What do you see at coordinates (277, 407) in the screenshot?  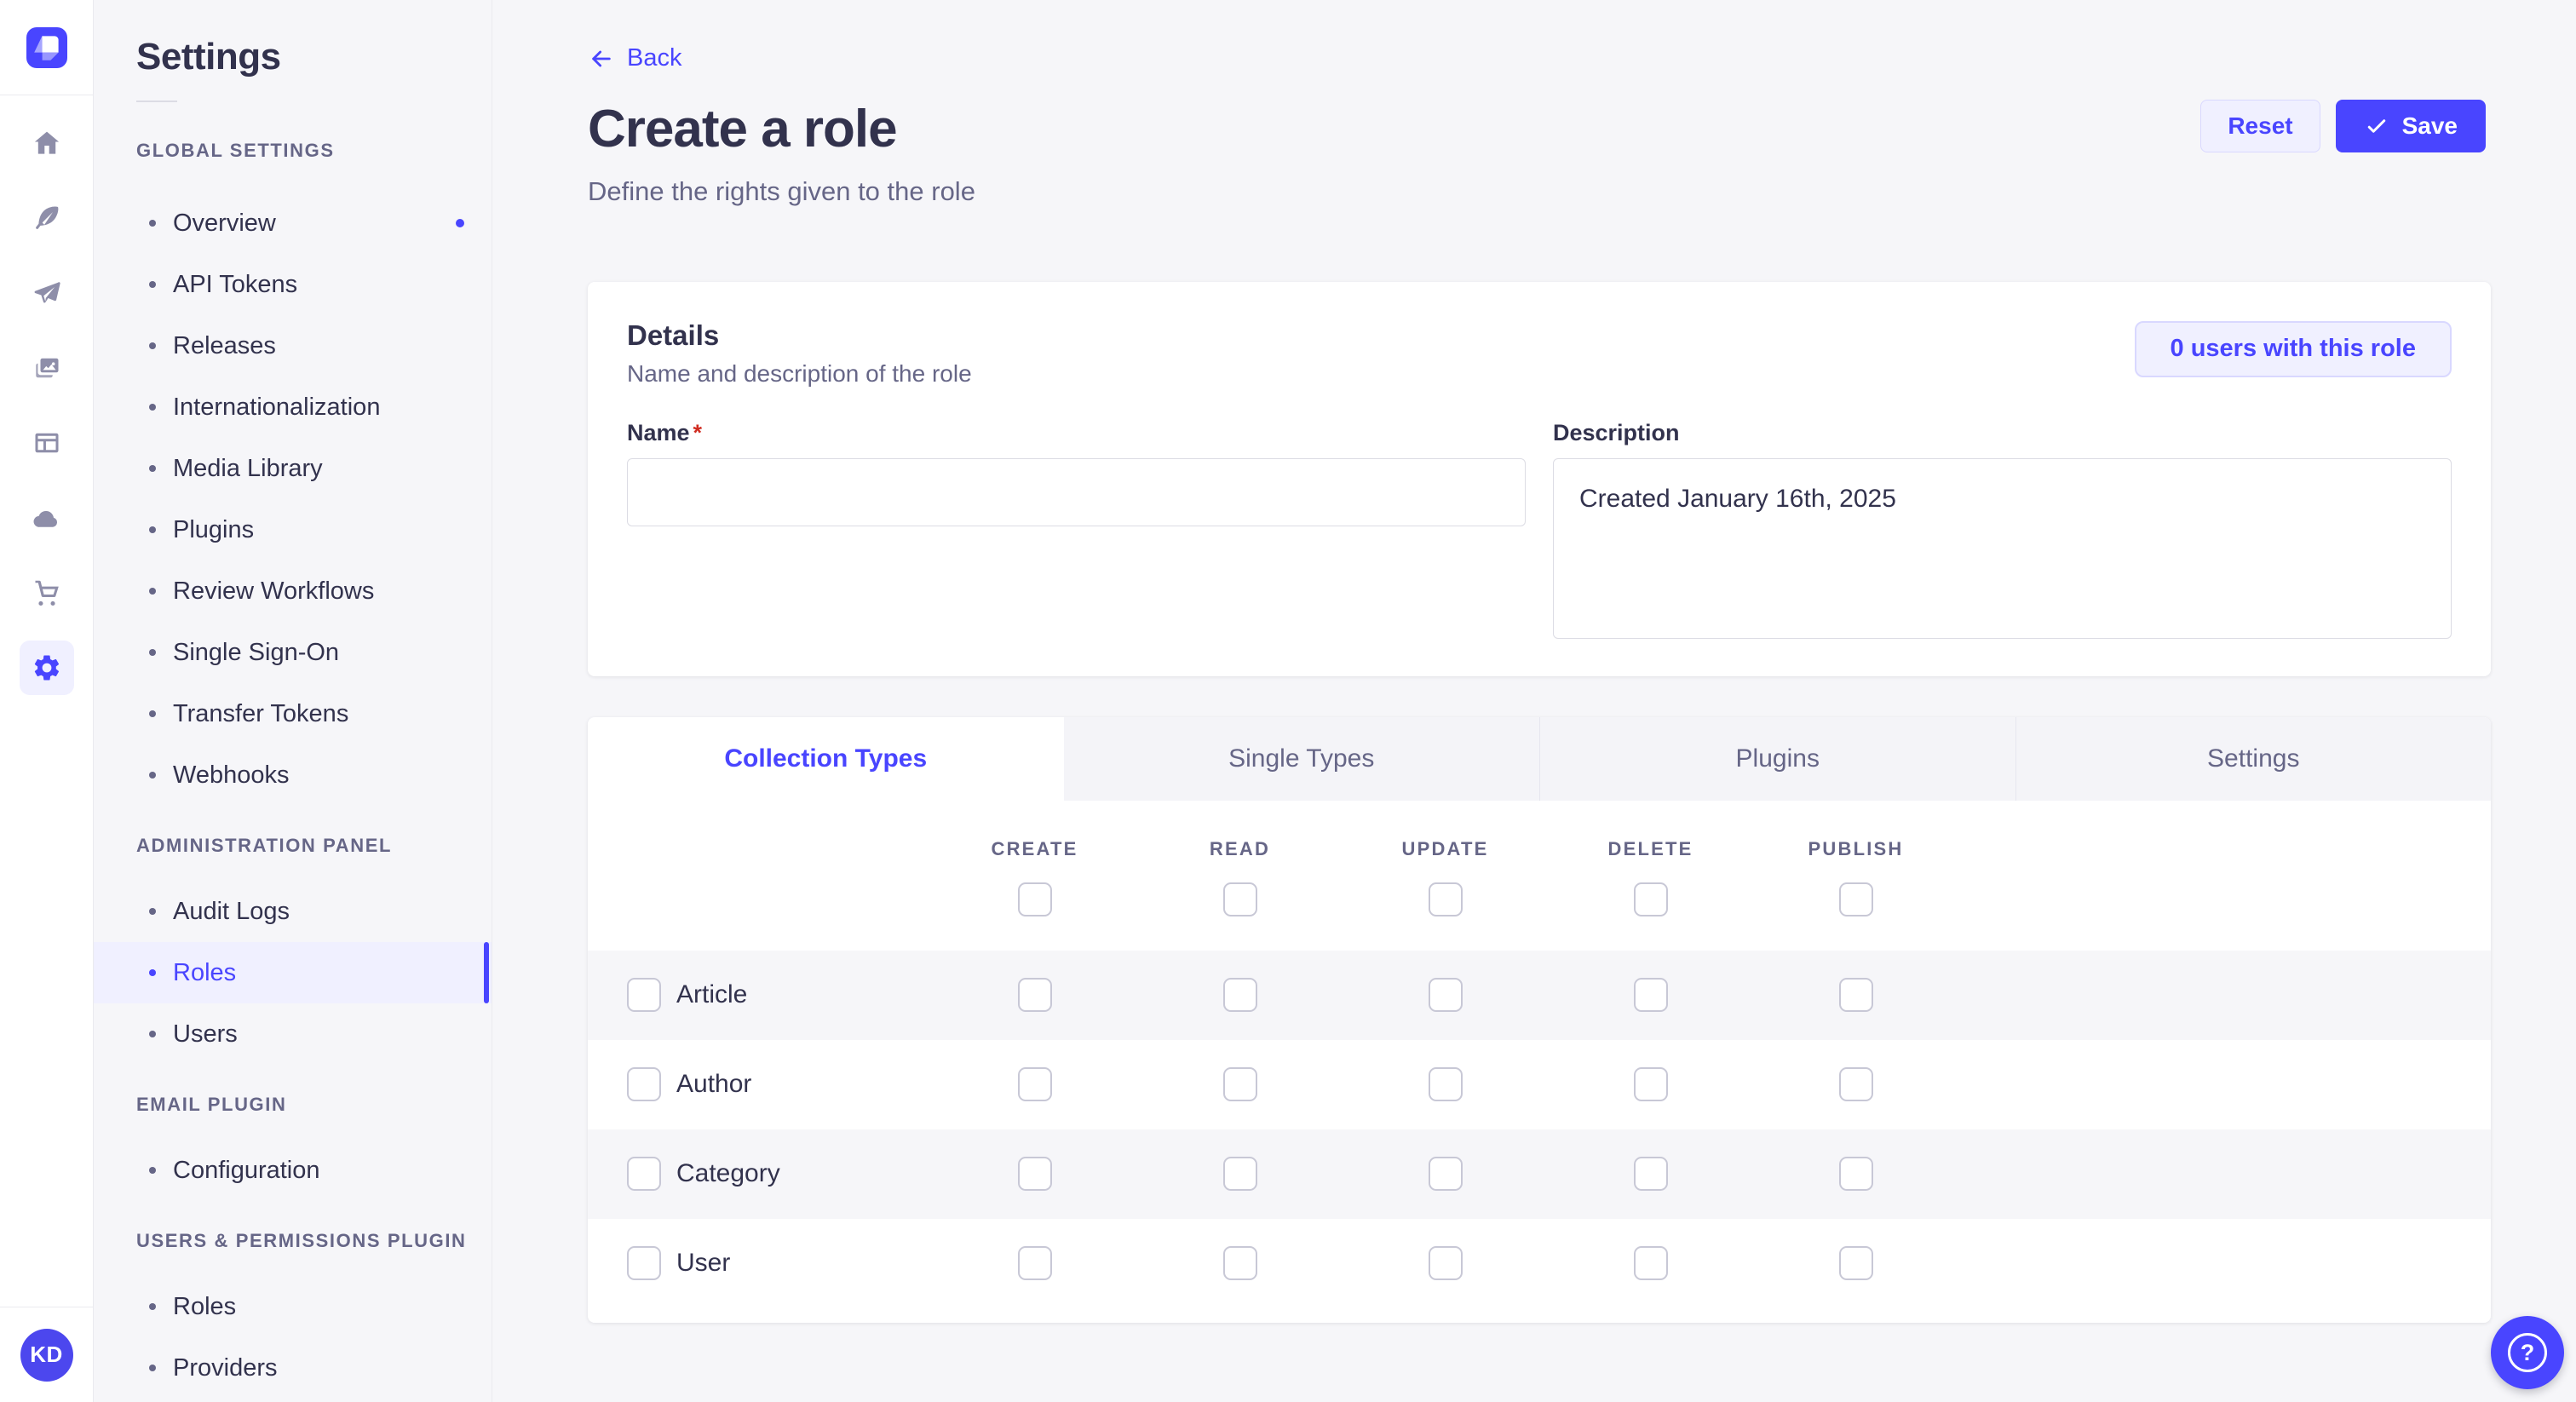 I see `sidebar-item-label: Internationalization` at bounding box center [277, 407].